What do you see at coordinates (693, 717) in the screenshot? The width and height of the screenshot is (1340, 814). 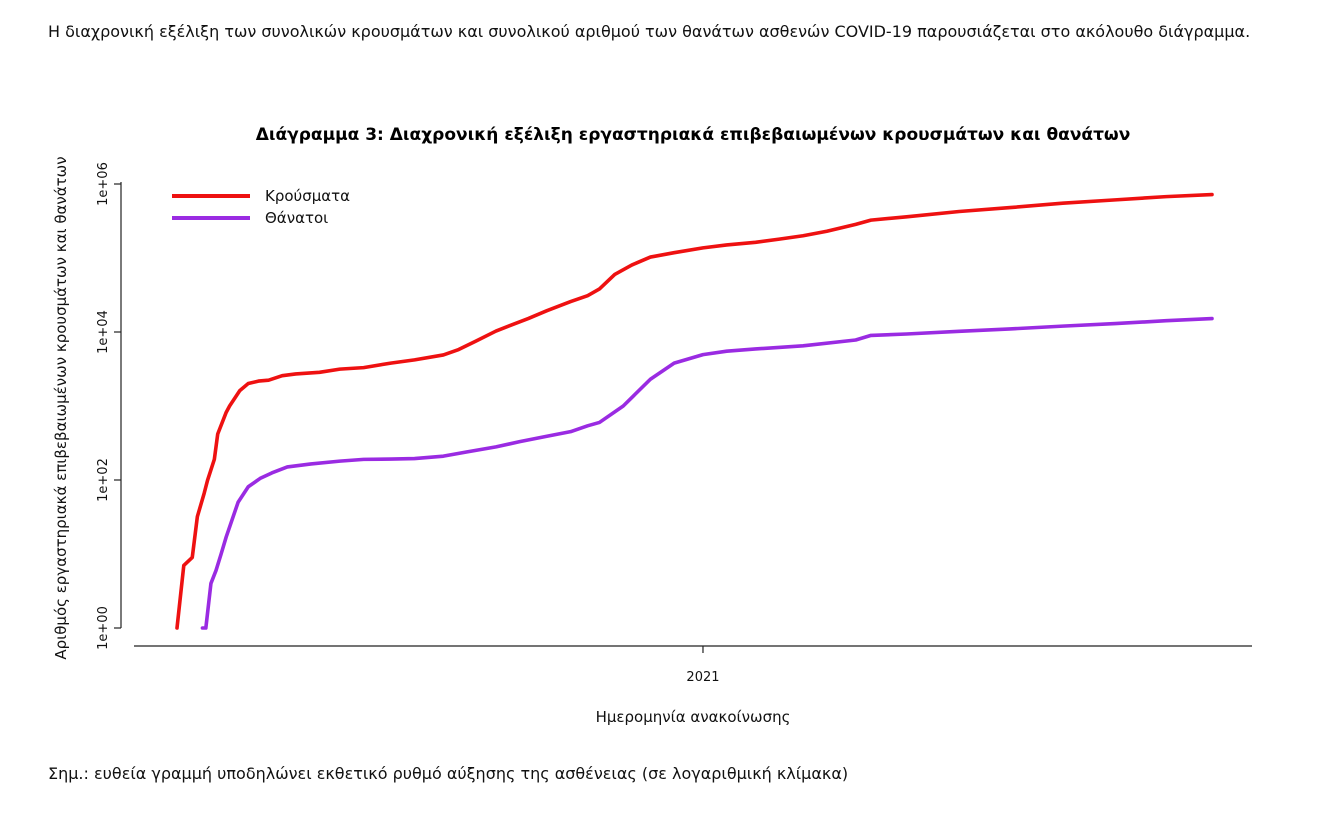 I see `x-axis-label: Ημερομηνία ανακοίνωσης` at bounding box center [693, 717].